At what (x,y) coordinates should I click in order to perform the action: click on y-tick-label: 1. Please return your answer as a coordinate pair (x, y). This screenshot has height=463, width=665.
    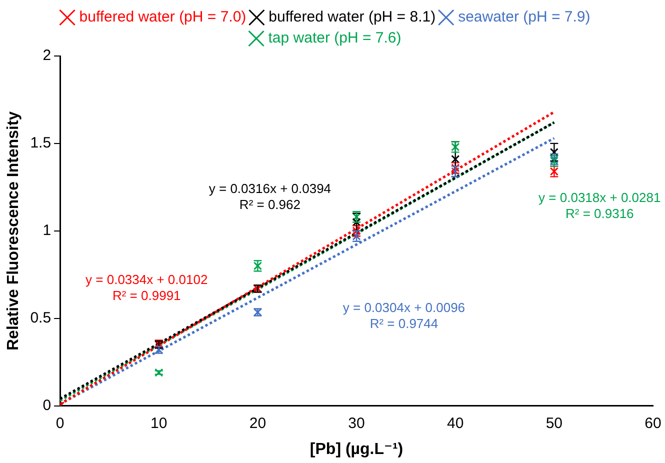
    Looking at the image, I should click on (47, 231).